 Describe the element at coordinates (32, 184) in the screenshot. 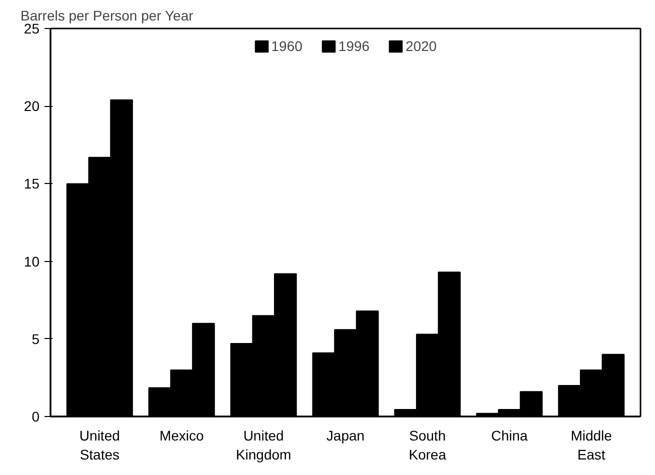

I see `y-tick-label: 15` at that location.